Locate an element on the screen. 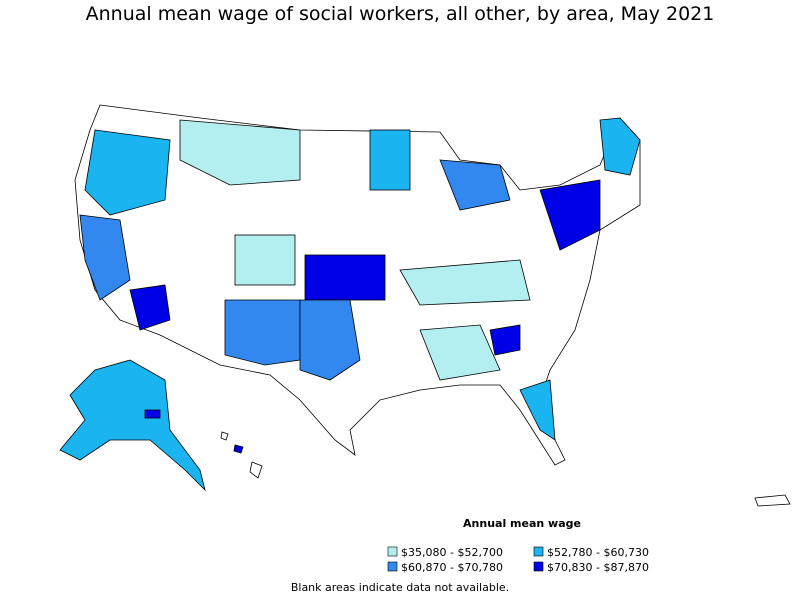 This screenshot has height=600, width=800. puerto-rico is located at coordinates (772, 500).